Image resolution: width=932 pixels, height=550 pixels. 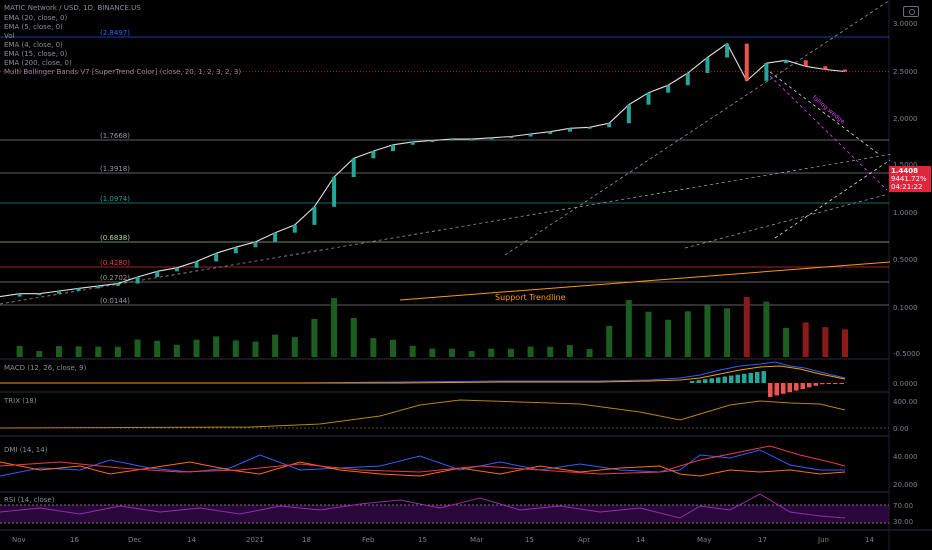 What do you see at coordinates (905, 24) in the screenshot?
I see `price-axis-tick: 3.0000` at bounding box center [905, 24].